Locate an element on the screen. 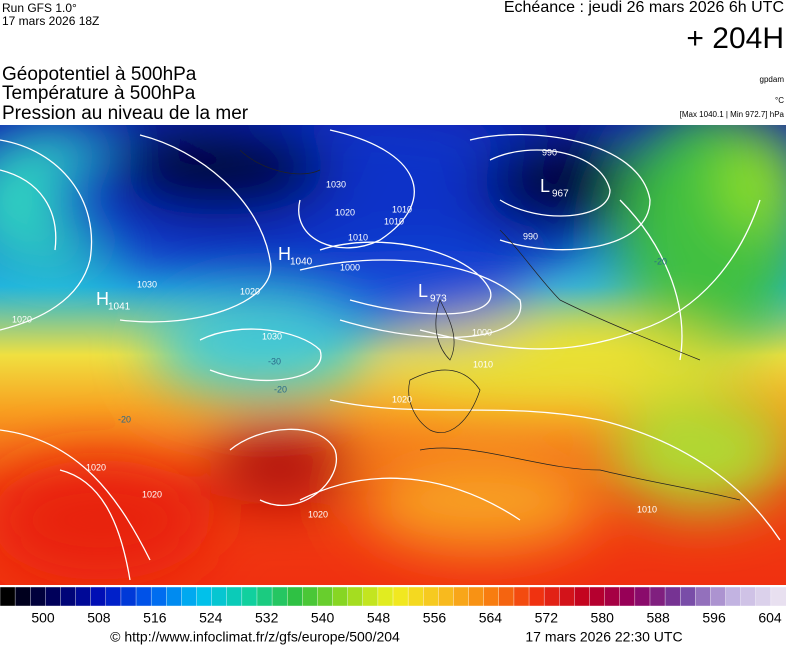  pressure-center-value: 1041 is located at coordinates (119, 307).